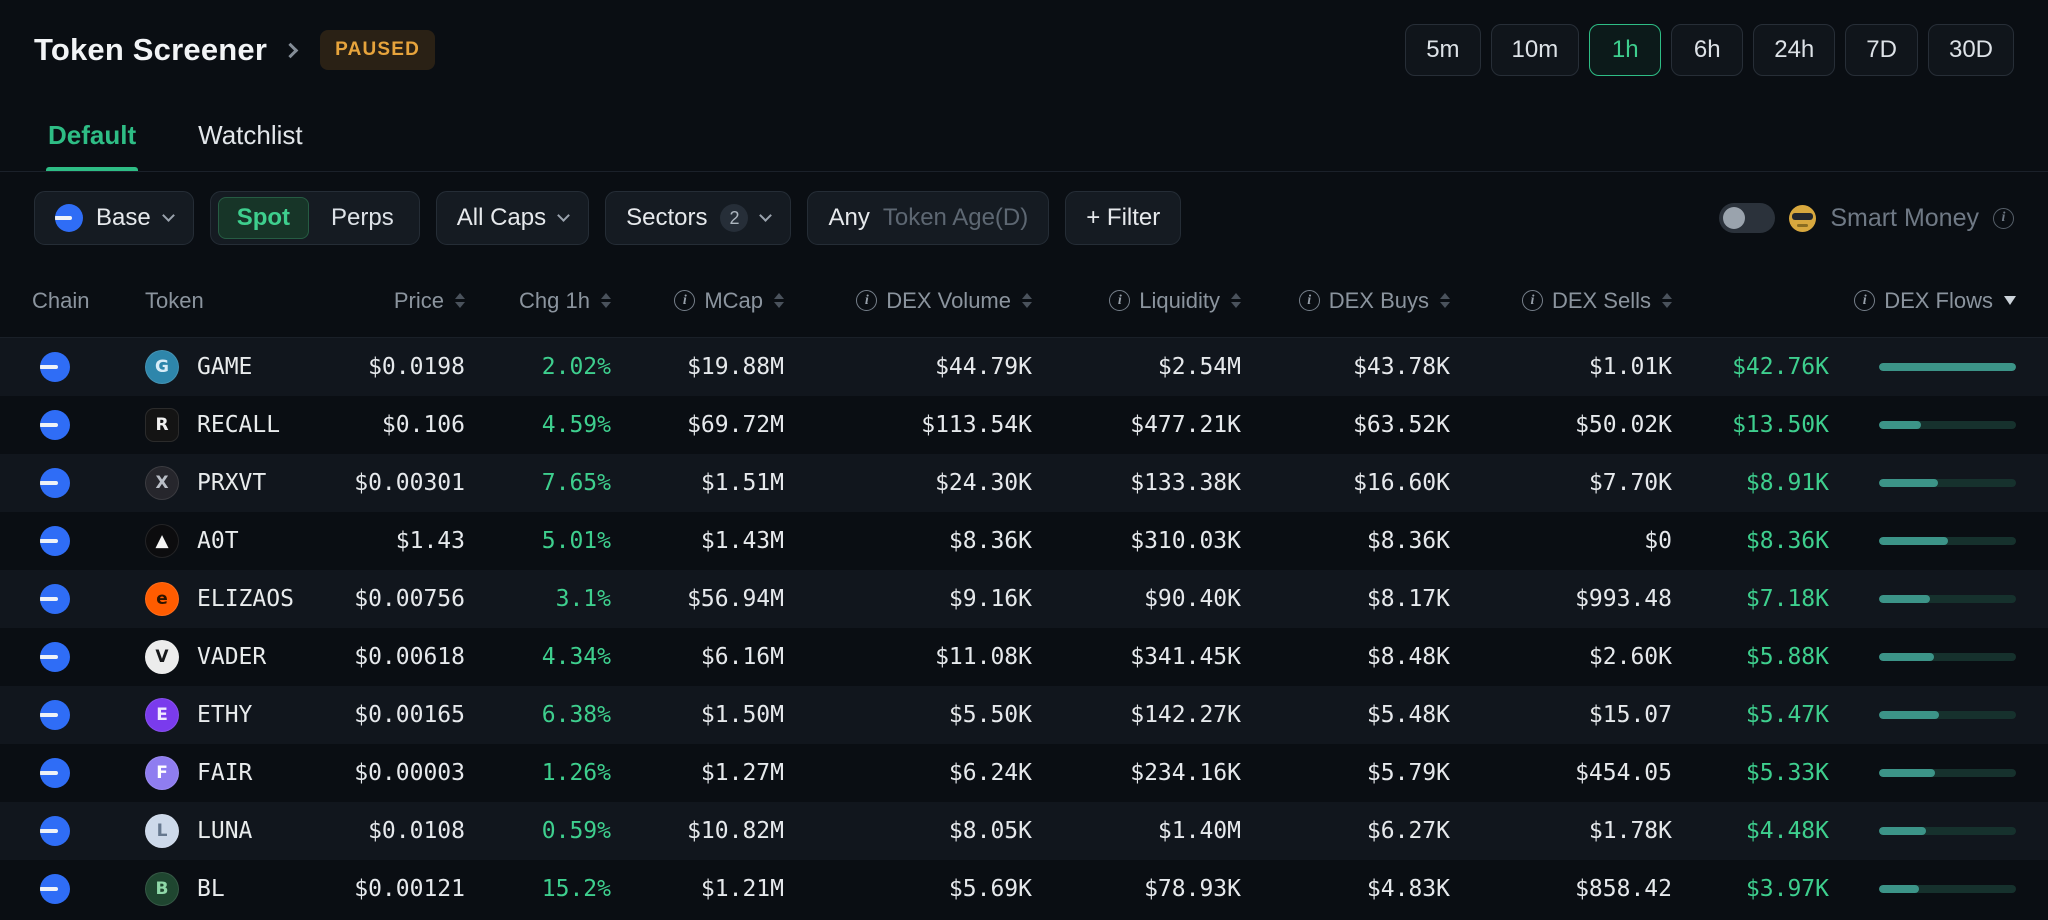 The height and width of the screenshot is (920, 2048). I want to click on column-header-dex-flows: DEX Flows, so click(1844, 301).